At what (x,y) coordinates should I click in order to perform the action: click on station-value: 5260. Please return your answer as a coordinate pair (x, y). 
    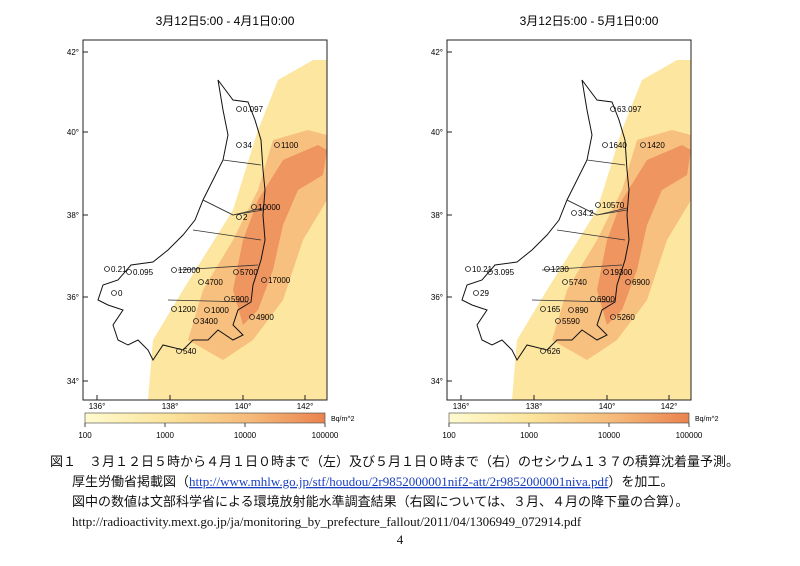
    Looking at the image, I should click on (626, 317).